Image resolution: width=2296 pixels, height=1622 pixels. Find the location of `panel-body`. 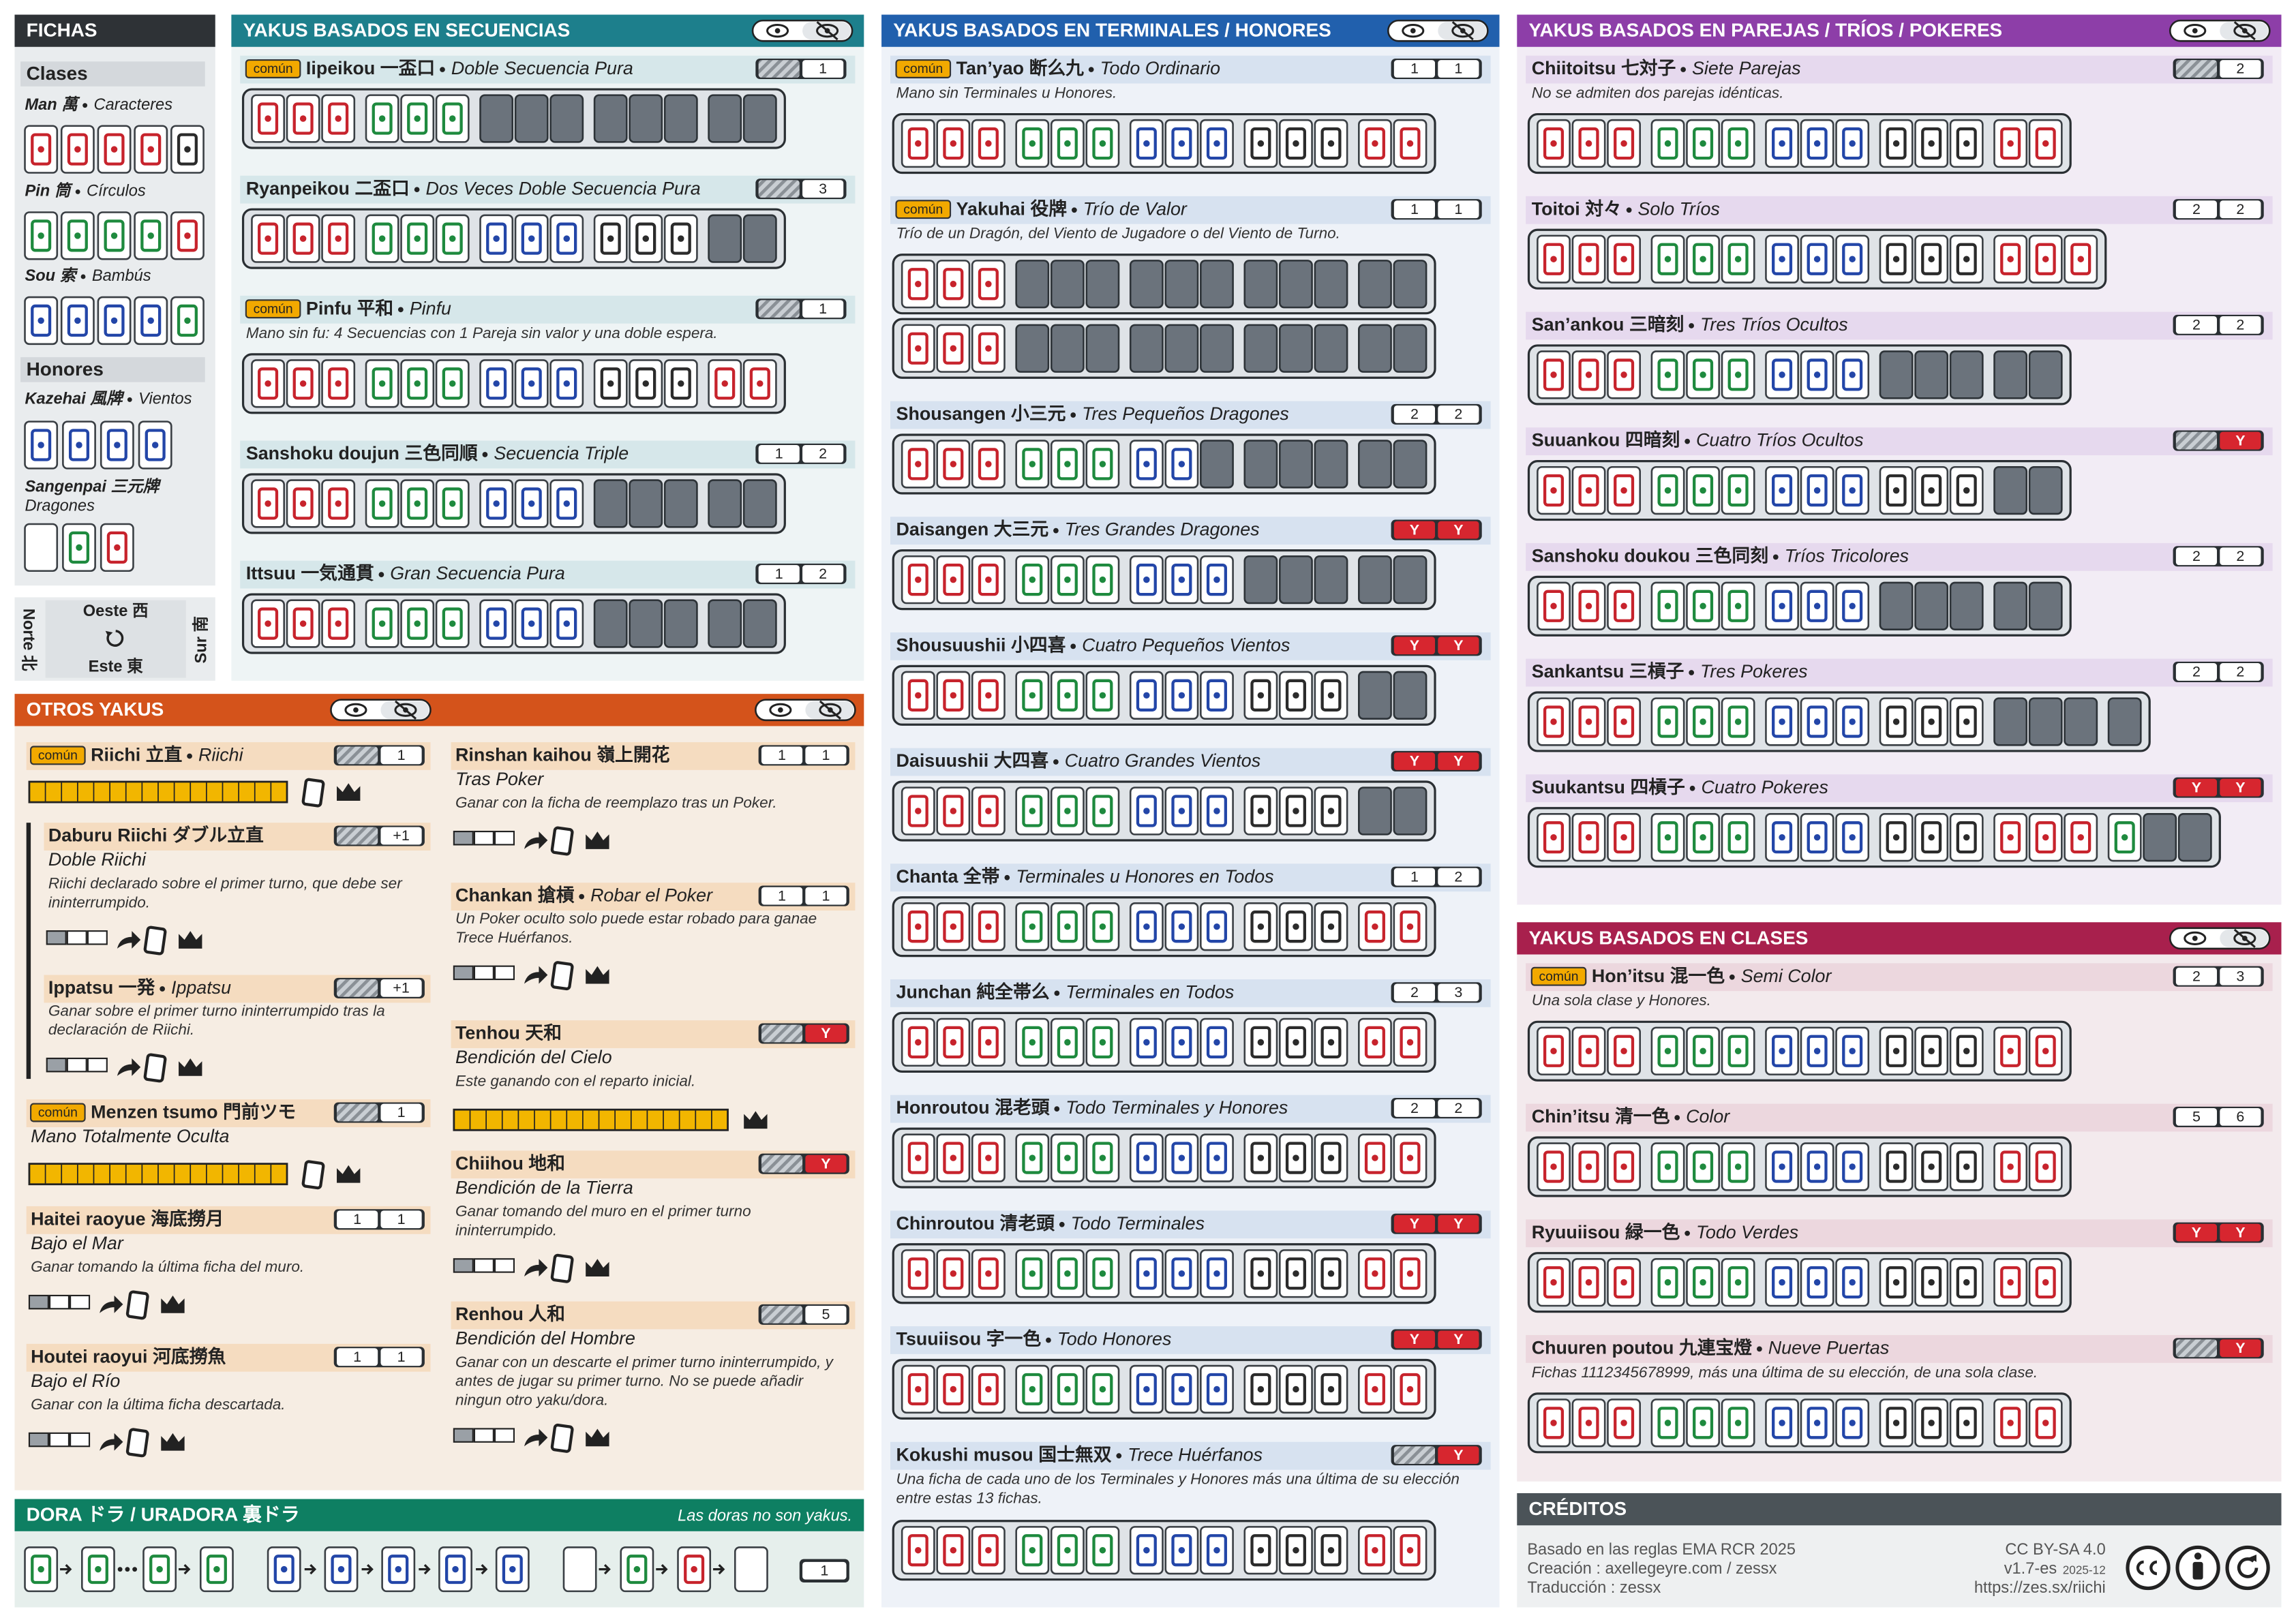

panel-body is located at coordinates (1900, 1202).